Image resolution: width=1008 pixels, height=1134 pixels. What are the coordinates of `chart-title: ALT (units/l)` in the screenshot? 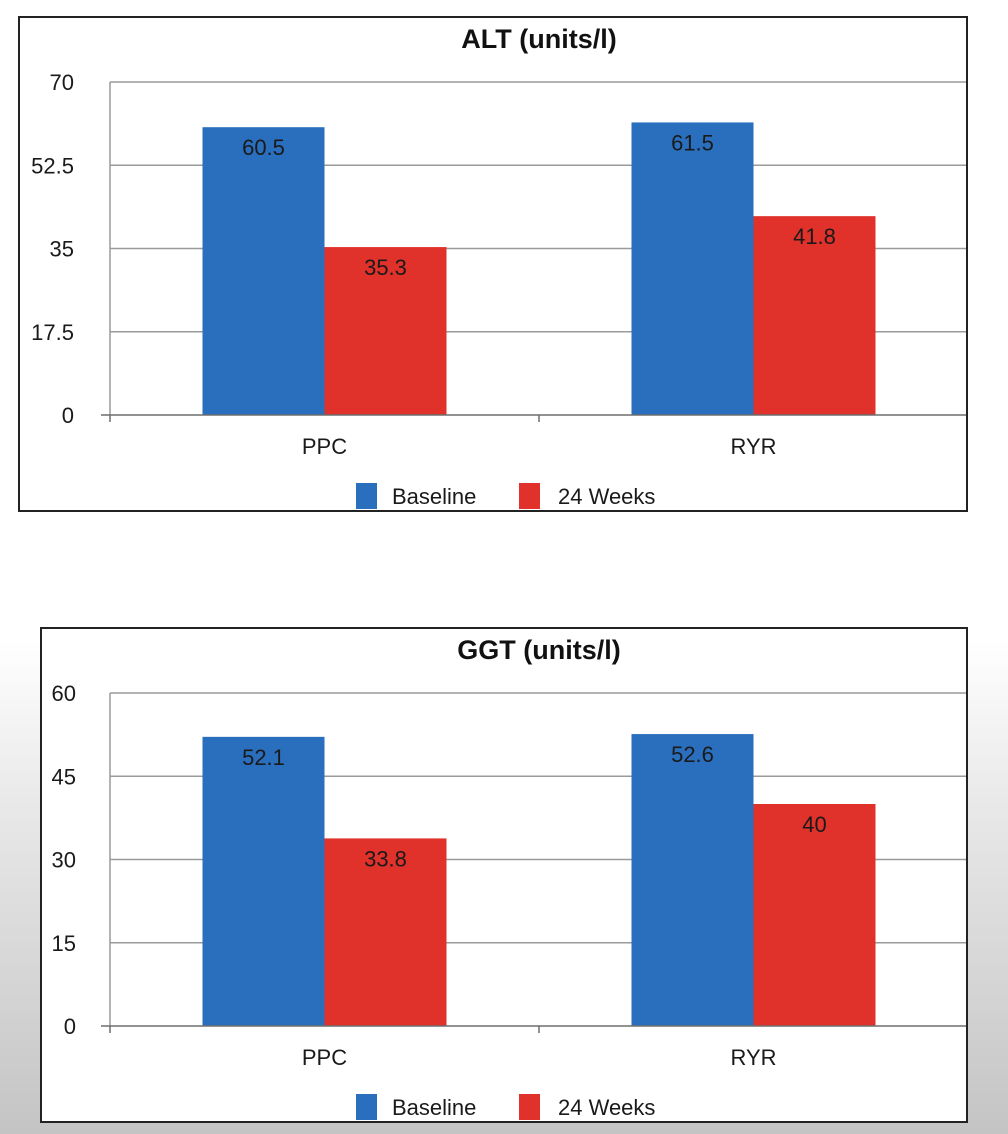 It's located at (538, 39).